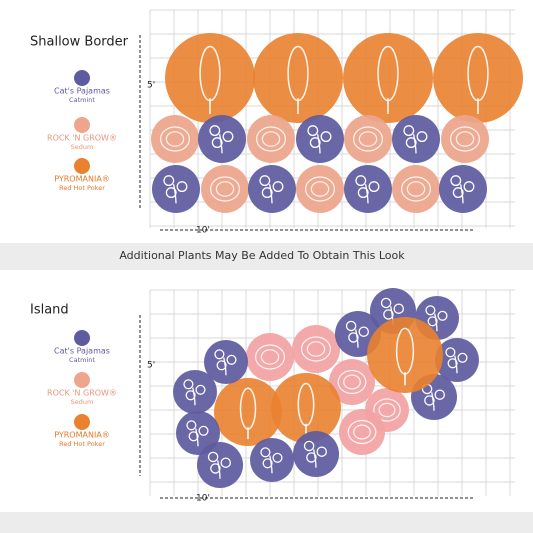 The width and height of the screenshot is (533, 533). What do you see at coordinates (79, 42) in the screenshot?
I see `panel-title: Shallow Border` at bounding box center [79, 42].